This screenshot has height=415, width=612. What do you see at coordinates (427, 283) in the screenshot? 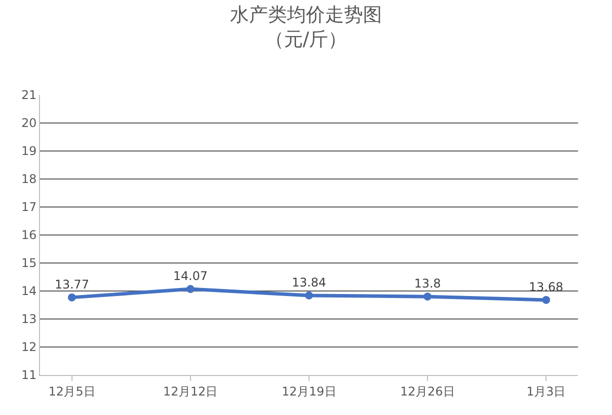
I see `data-label: 13.8` at bounding box center [427, 283].